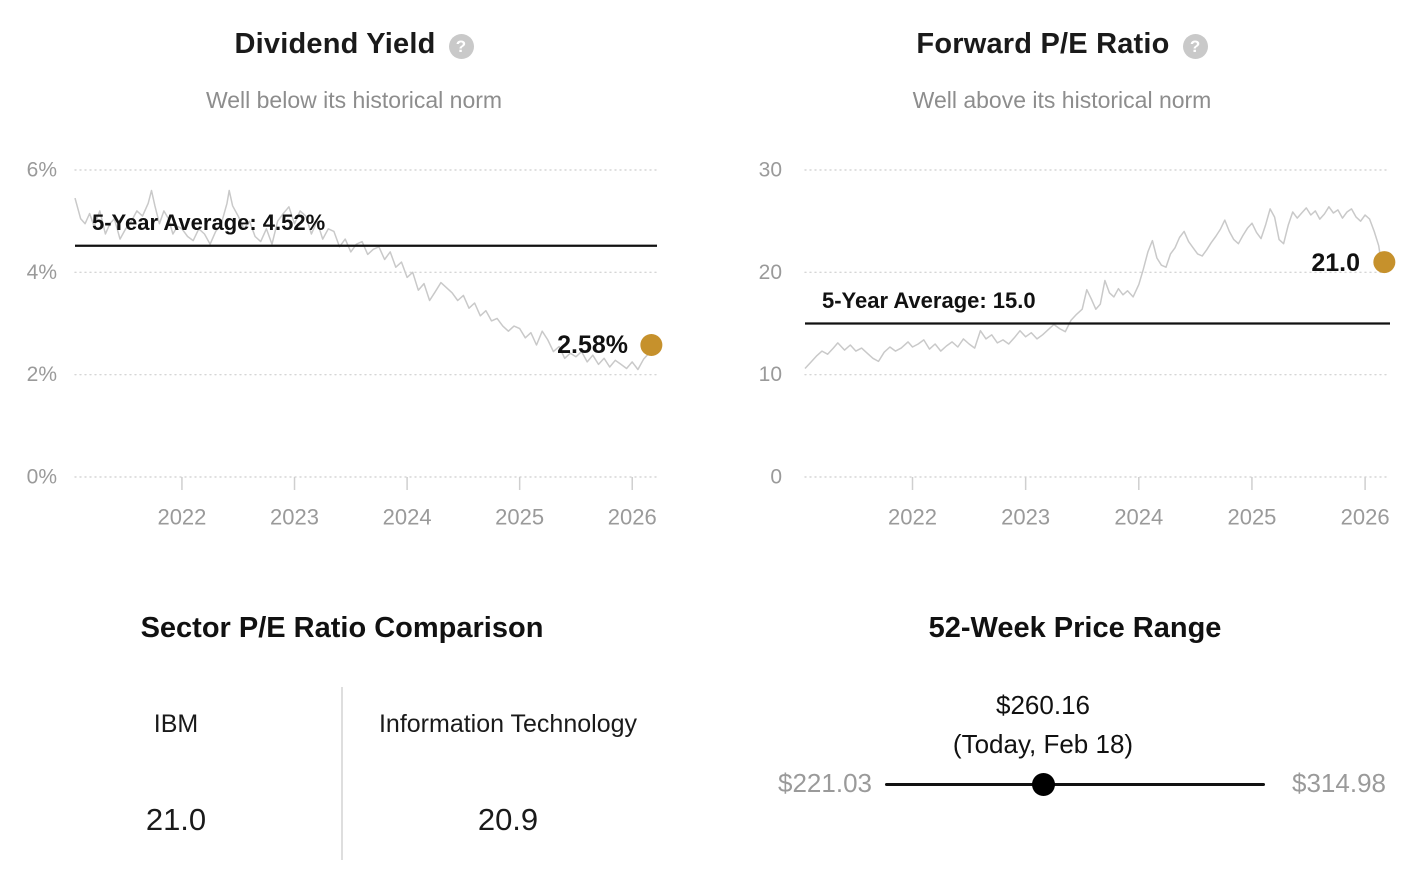  I want to click on chart-subtitle-dividend-yield: Well below its historical norm, so click(354, 100).